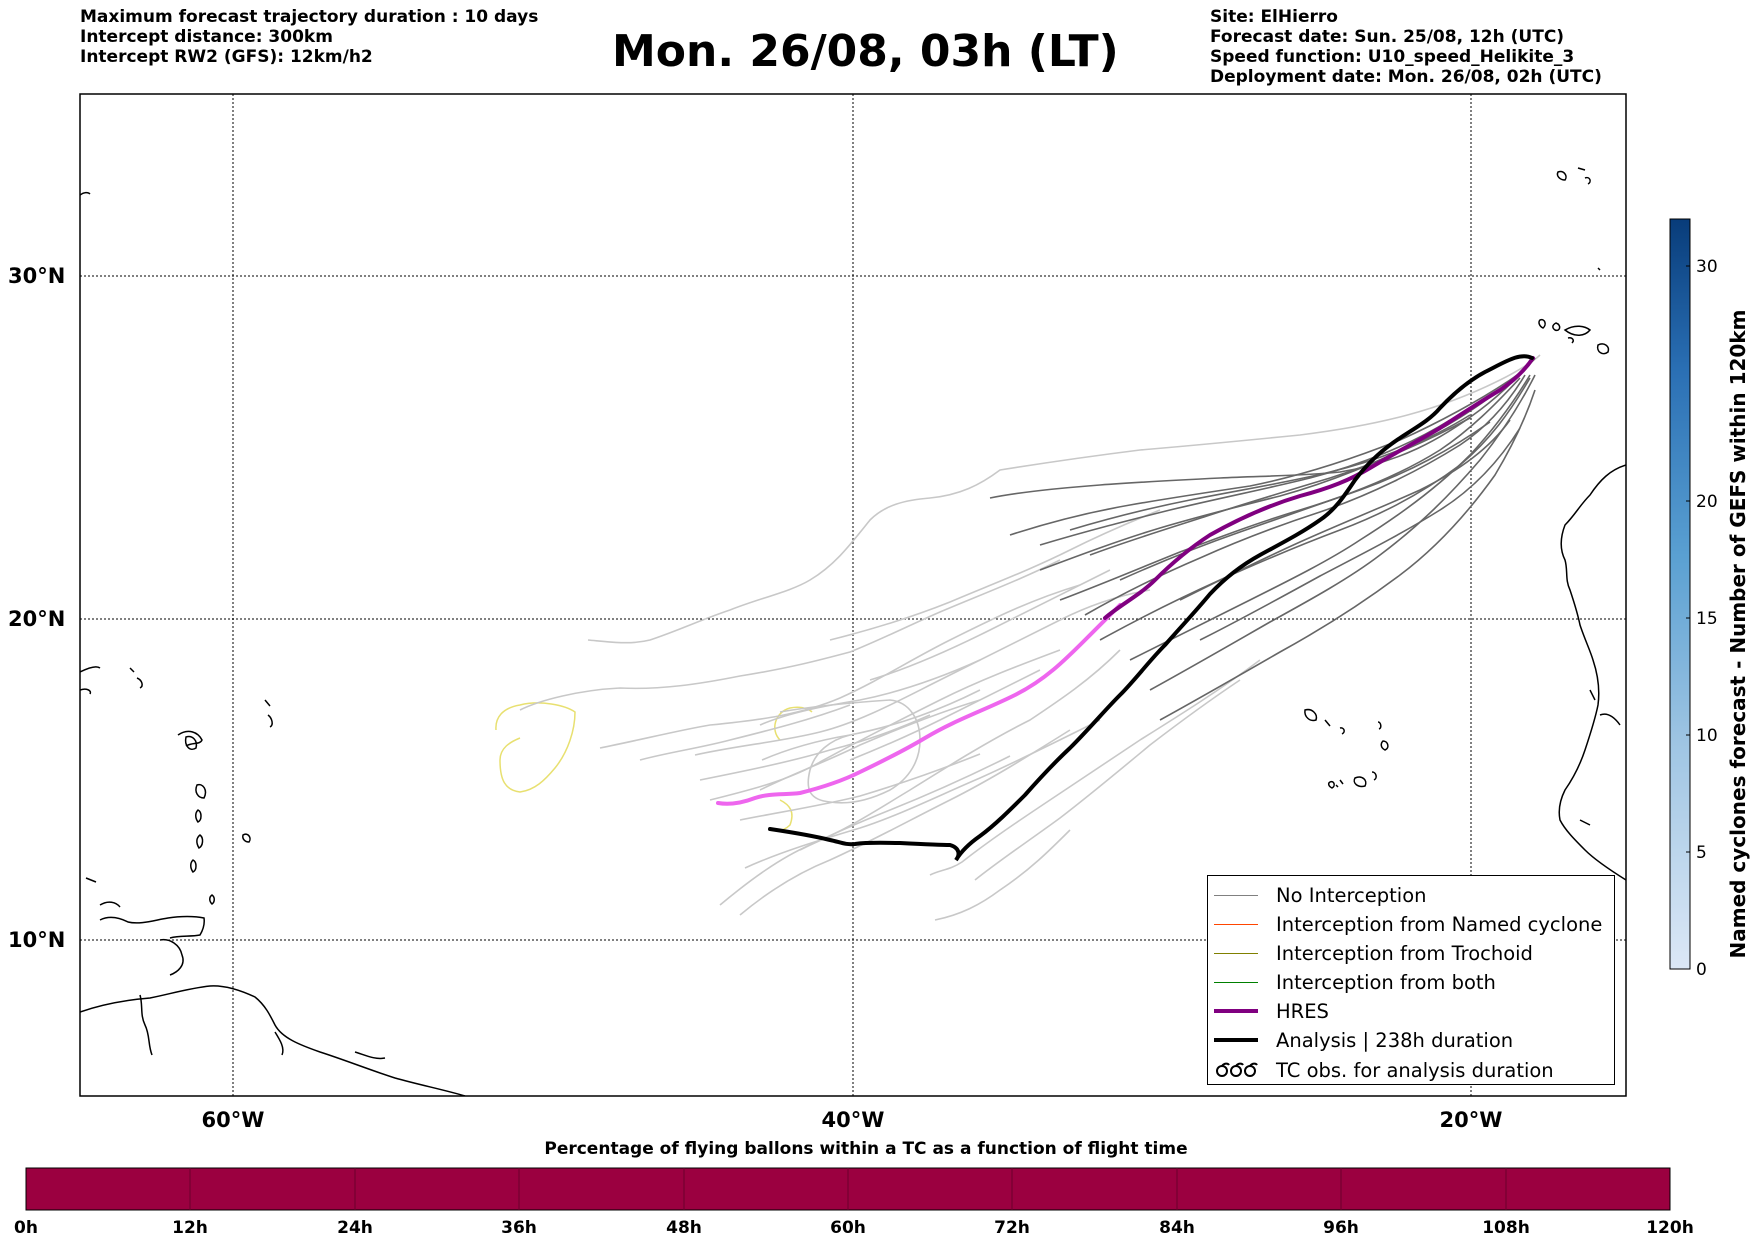  What do you see at coordinates (1680, 594) in the screenshot?
I see `colorbar-gradient` at bounding box center [1680, 594].